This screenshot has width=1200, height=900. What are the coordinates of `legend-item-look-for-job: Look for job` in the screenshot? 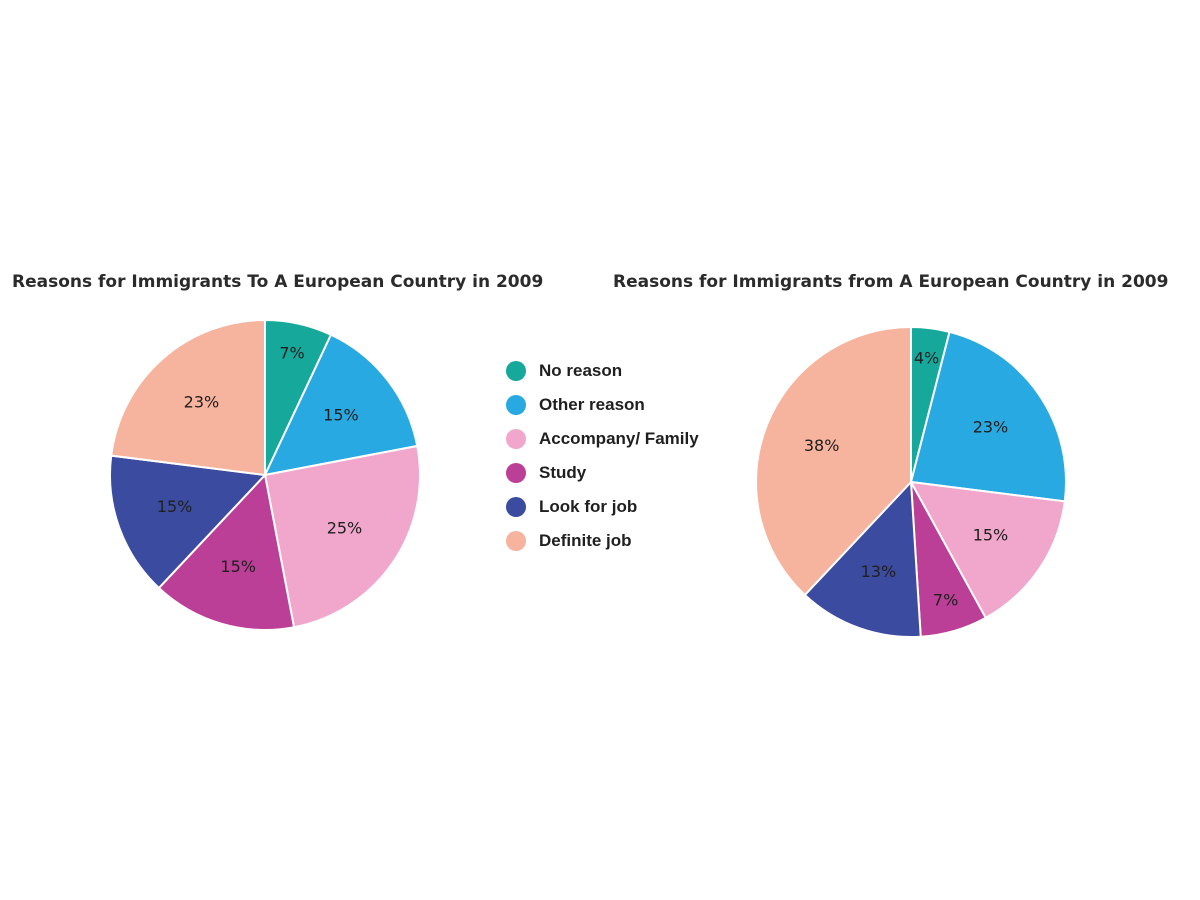 It's located at (602, 507).